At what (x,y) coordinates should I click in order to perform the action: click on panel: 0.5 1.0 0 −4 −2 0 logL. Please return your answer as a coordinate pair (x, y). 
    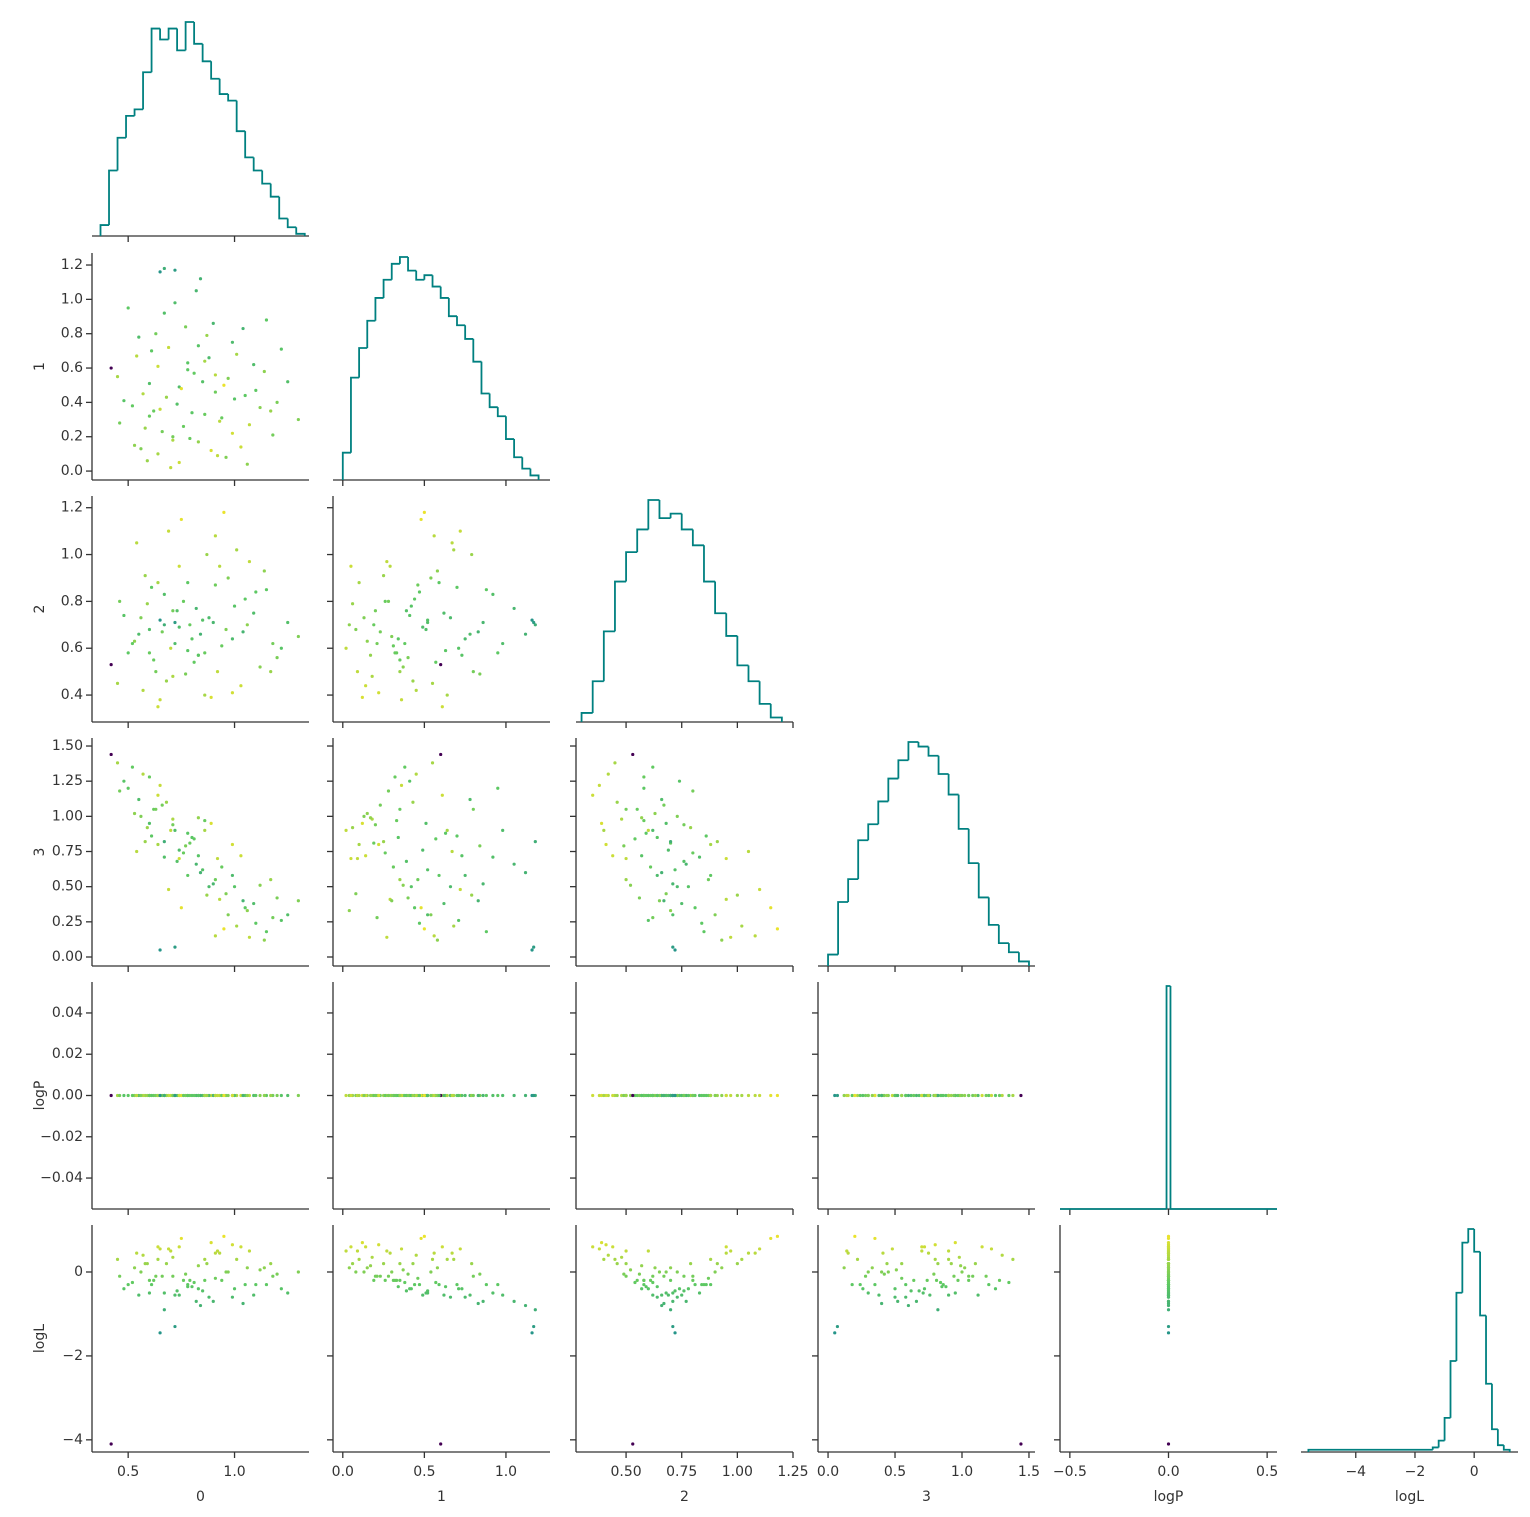
    Looking at the image, I should click on (170, 1365).